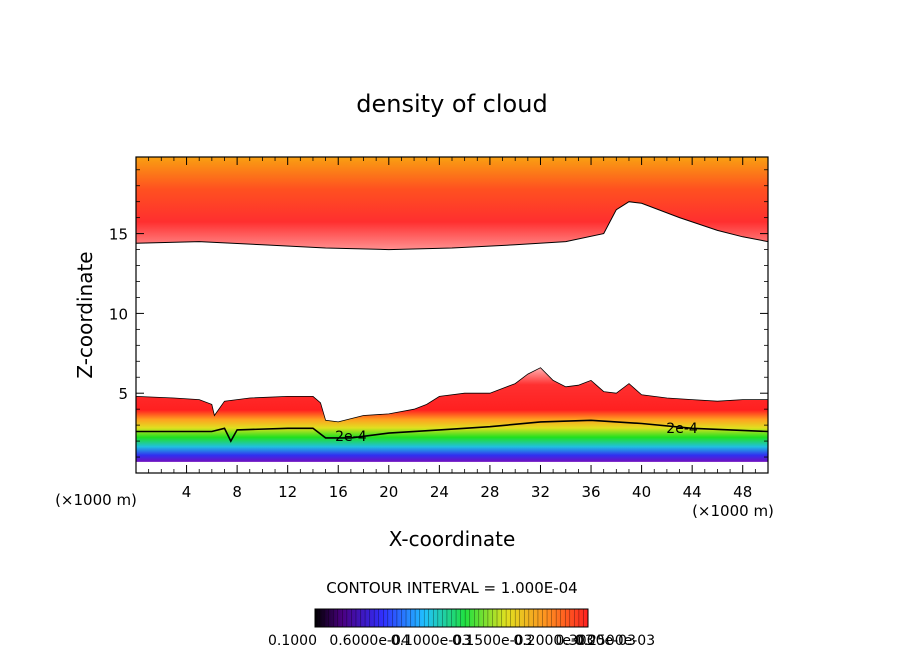  Describe the element at coordinates (733, 511) in the screenshot. I see `x-axis-unit-label: (×1000 m)` at that location.